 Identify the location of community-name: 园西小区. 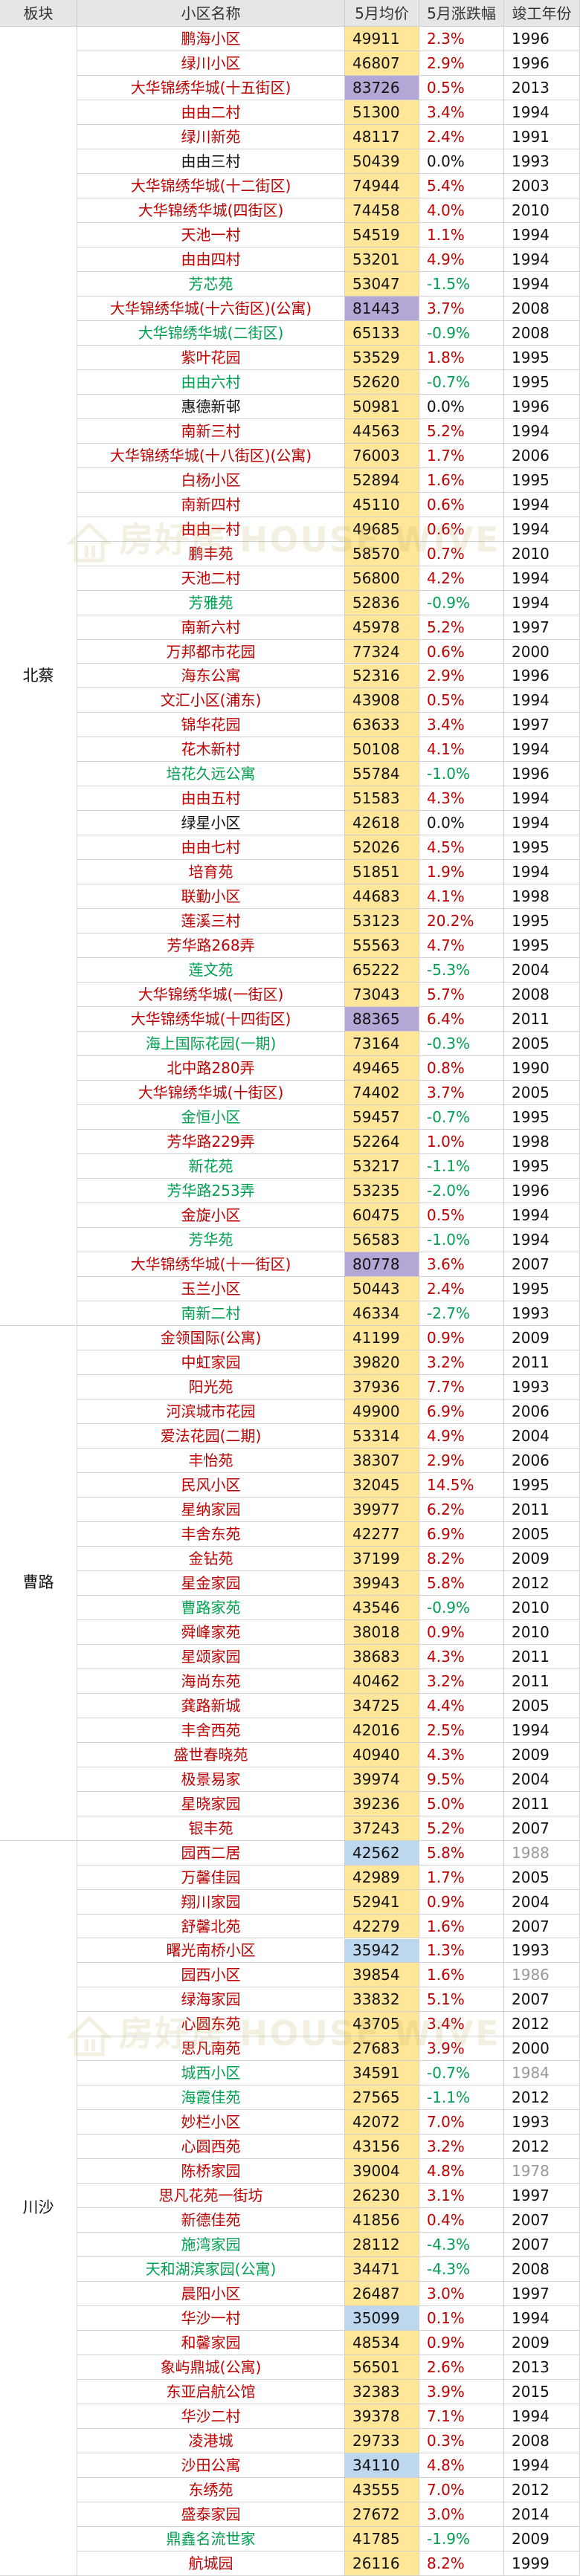
(211, 1976).